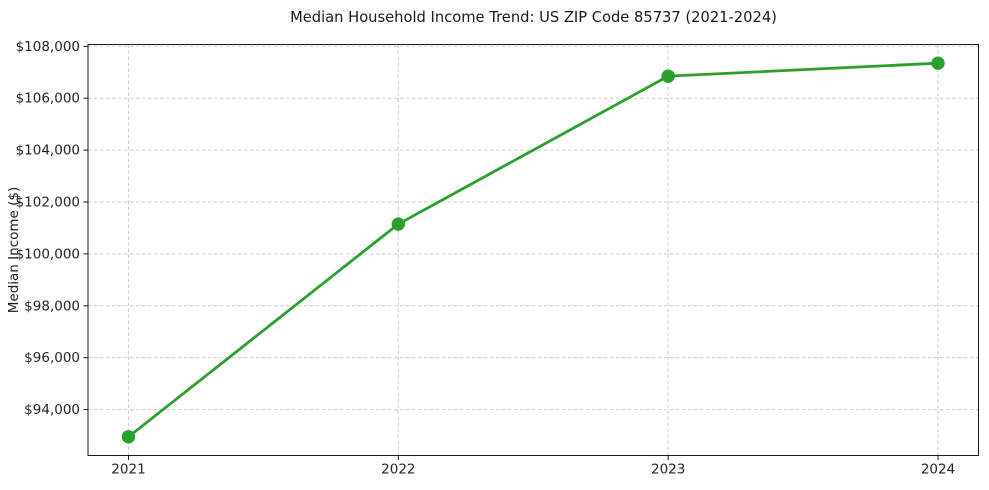  Describe the element at coordinates (938, 470) in the screenshot. I see `x-tick-label: 2024` at that location.